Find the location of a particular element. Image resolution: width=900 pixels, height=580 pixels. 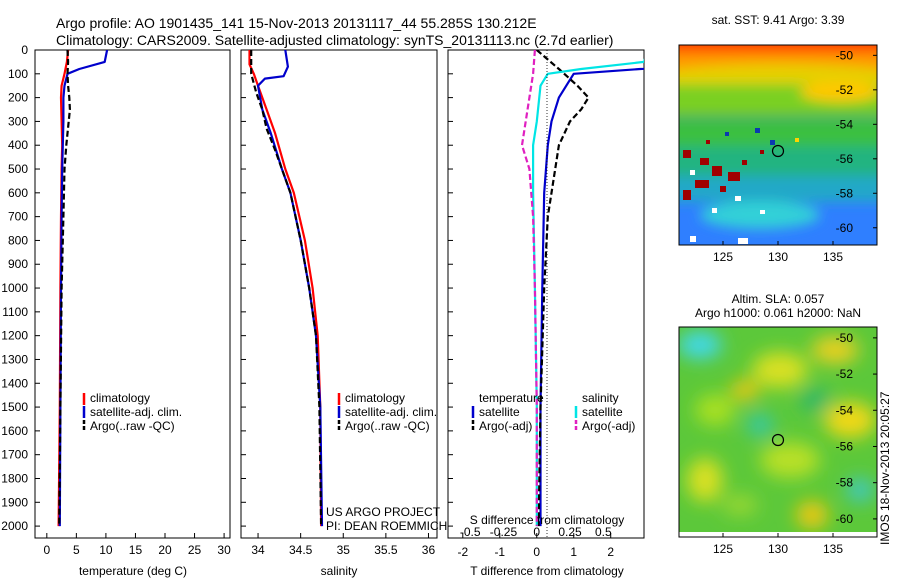

sla-map-ticks: 125 130 135 -50 -52 -54 -56 -58 -60 is located at coordinates (795, 443).